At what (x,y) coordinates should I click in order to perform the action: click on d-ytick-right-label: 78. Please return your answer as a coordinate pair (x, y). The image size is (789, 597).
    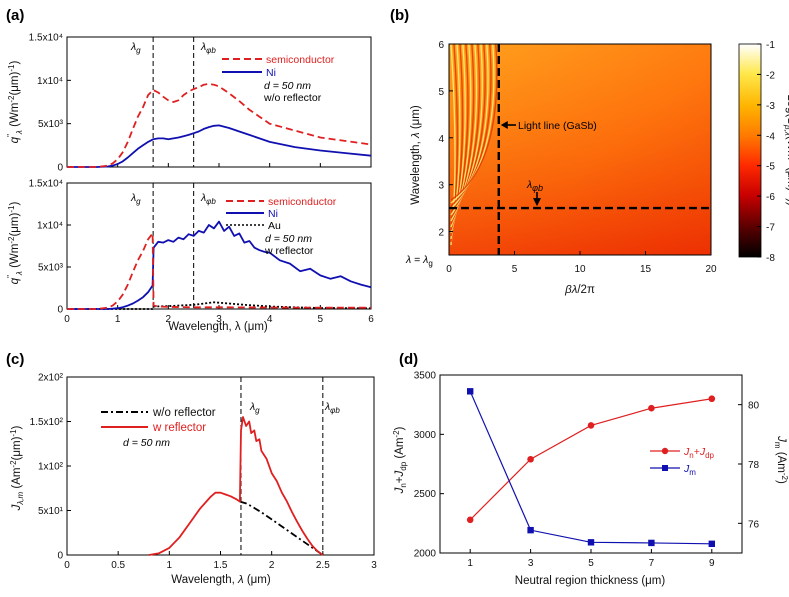
    Looking at the image, I should click on (754, 465).